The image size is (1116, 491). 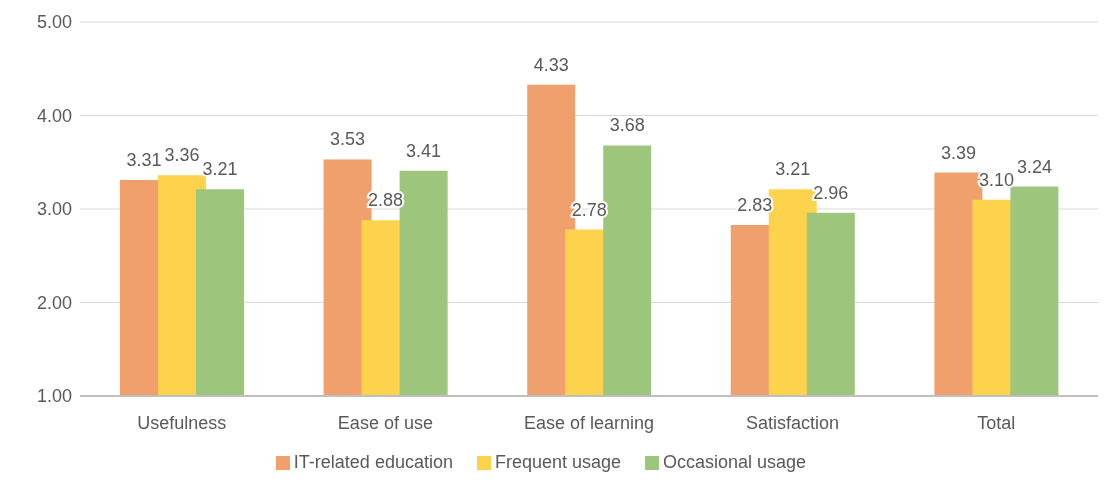 What do you see at coordinates (627, 125) in the screenshot?
I see `data-label: 3.68` at bounding box center [627, 125].